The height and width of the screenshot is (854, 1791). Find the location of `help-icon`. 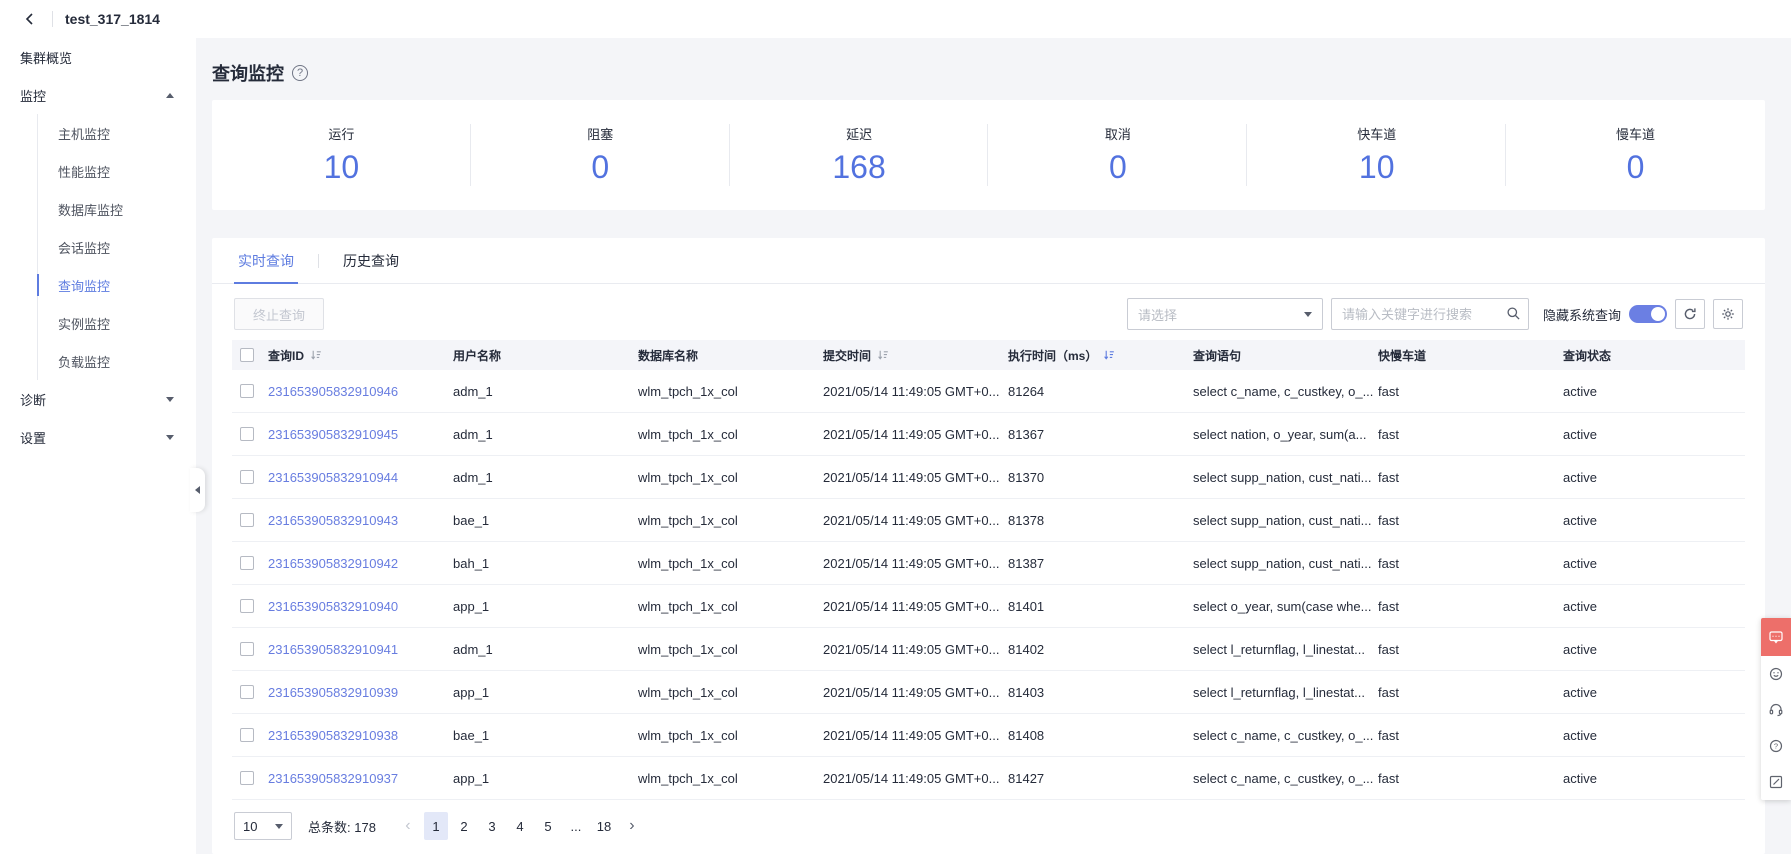

help-icon is located at coordinates (300, 73).